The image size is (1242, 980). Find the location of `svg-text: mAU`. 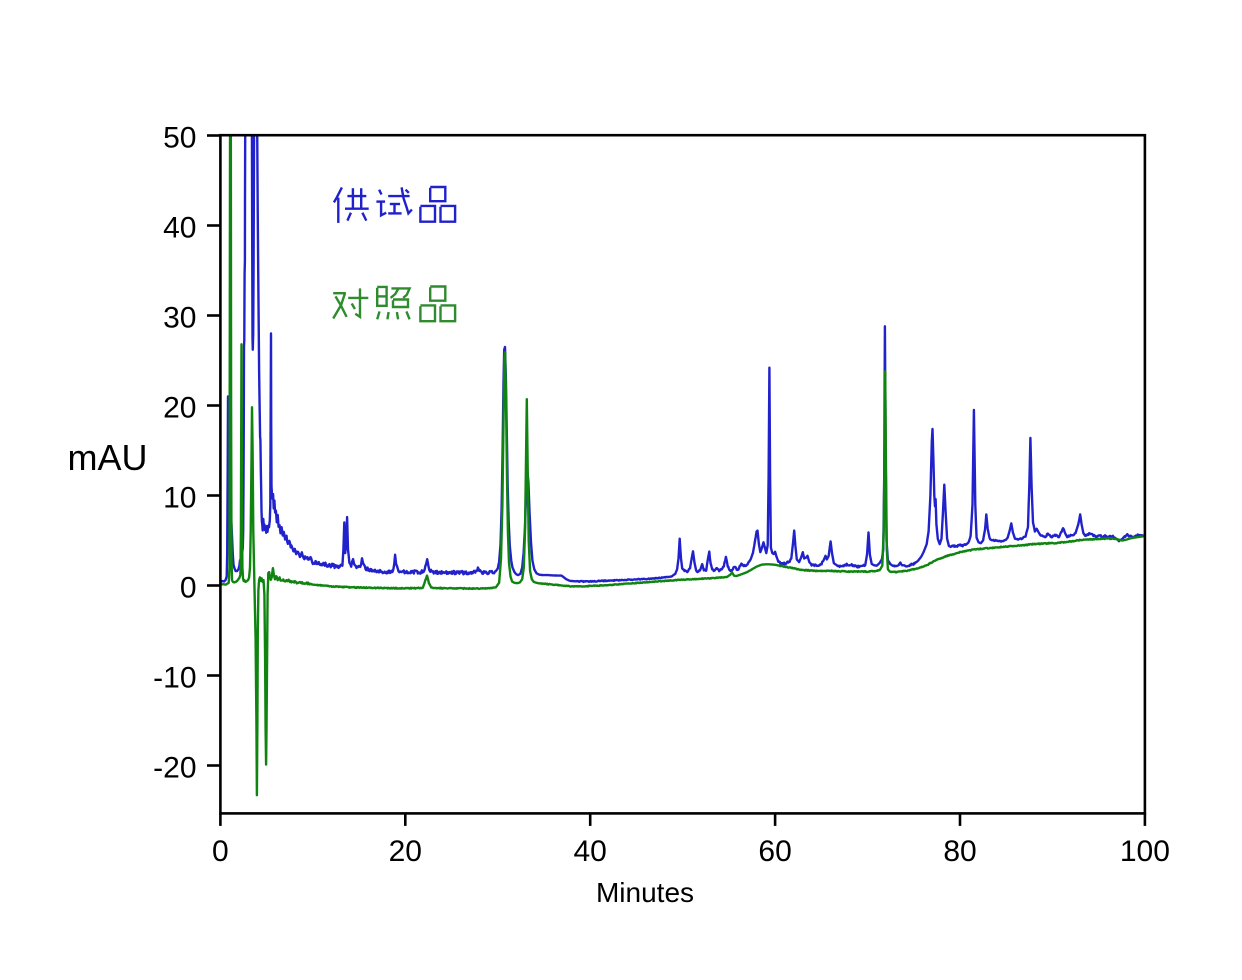

svg-text: mAU is located at coordinates (108, 457).